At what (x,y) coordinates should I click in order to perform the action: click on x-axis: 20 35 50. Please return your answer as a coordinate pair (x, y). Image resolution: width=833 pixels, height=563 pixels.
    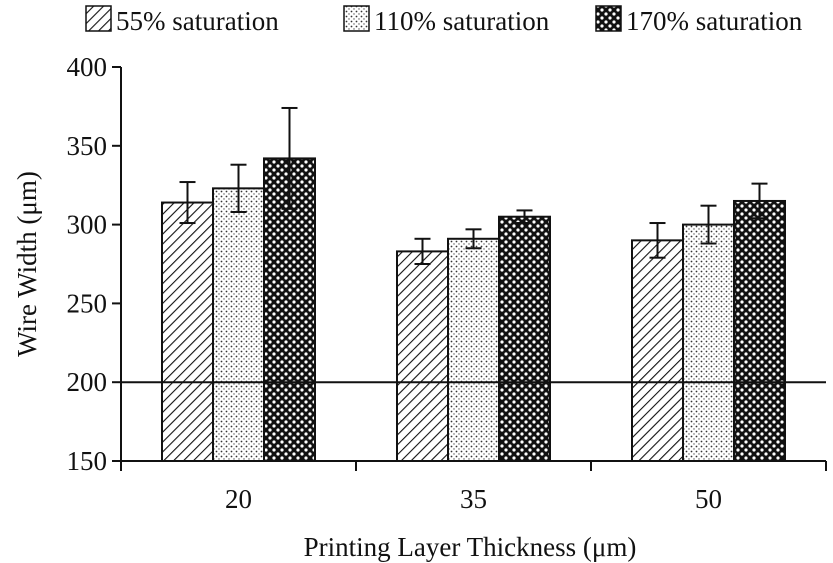
    Looking at the image, I should click on (473, 487).